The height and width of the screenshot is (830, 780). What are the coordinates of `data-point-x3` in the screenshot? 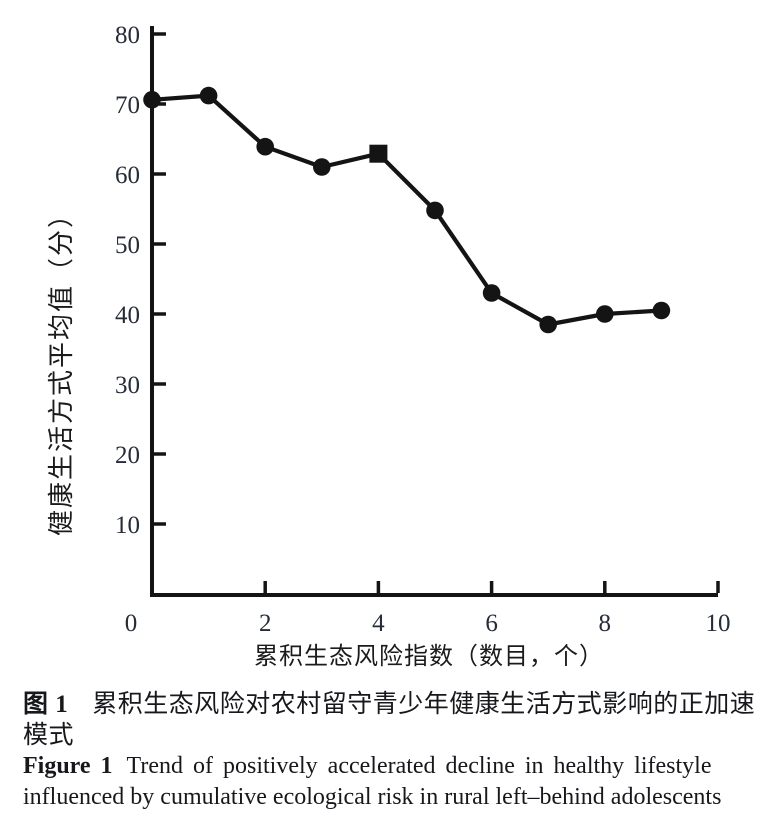 It's located at (322, 167).